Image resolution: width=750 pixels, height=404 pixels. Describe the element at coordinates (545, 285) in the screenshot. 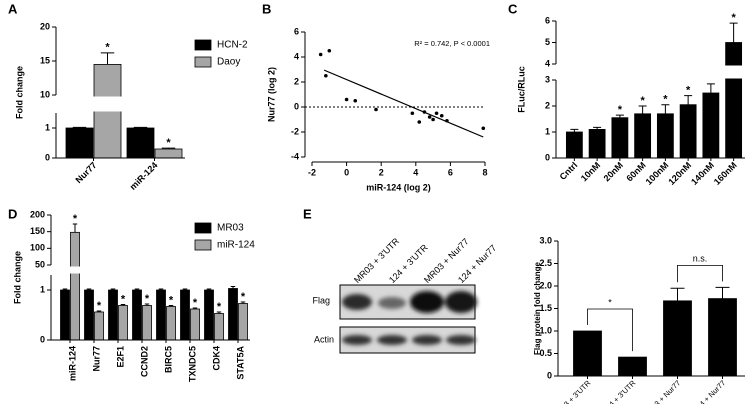

I see `y-tick-label: 2.0` at that location.